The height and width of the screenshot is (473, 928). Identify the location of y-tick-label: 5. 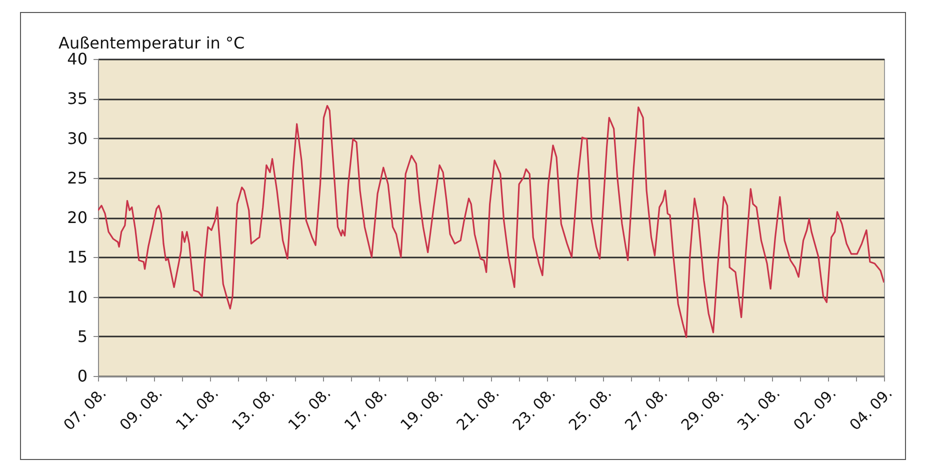
(82, 336).